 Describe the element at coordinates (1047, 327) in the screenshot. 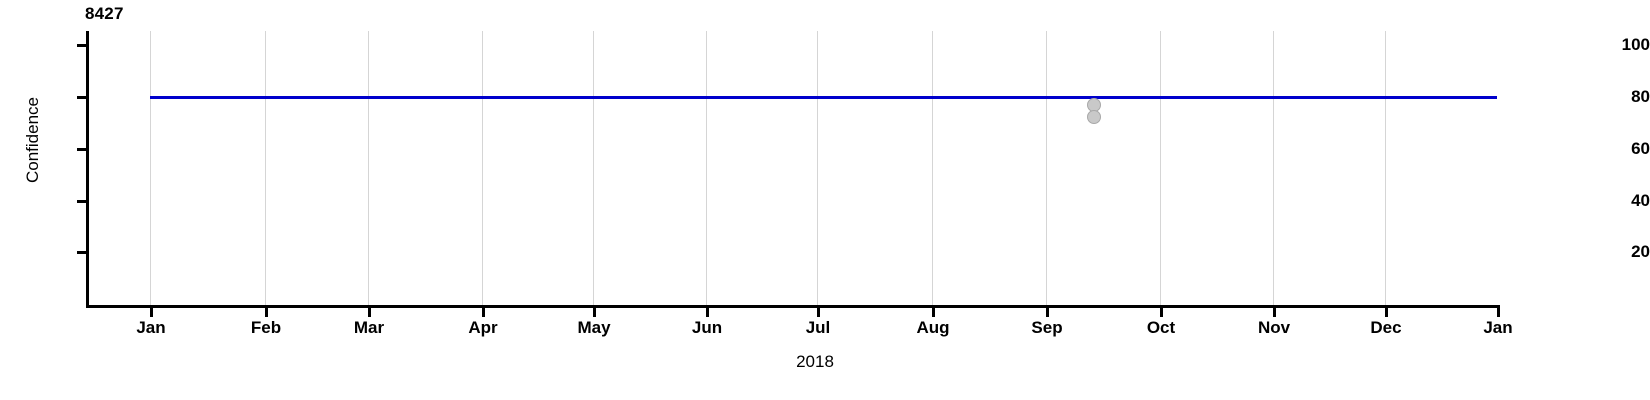

I see `x-tick-label-sep-8: Sep` at that location.